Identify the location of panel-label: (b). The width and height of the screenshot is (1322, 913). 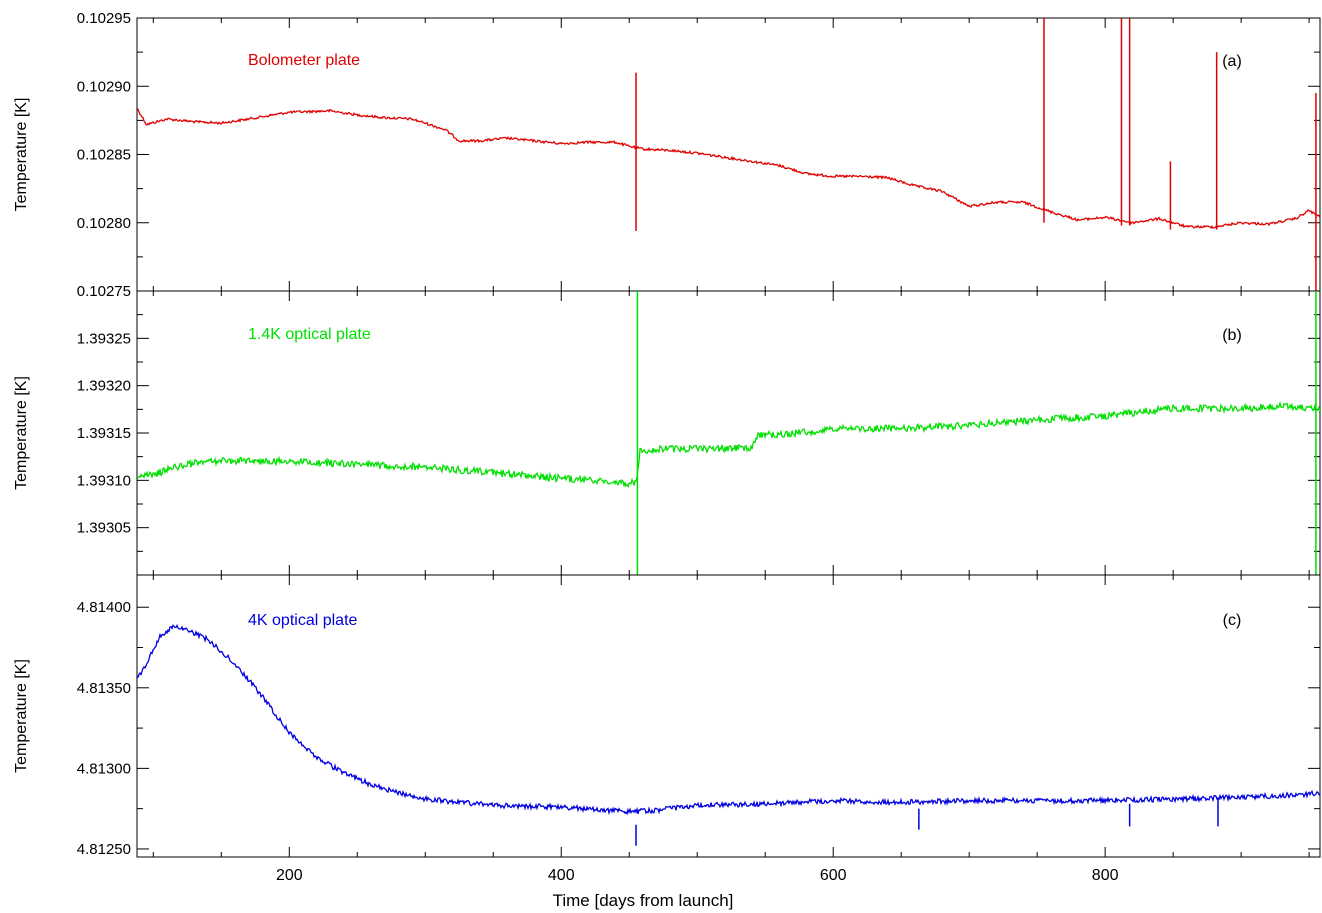
(1232, 335).